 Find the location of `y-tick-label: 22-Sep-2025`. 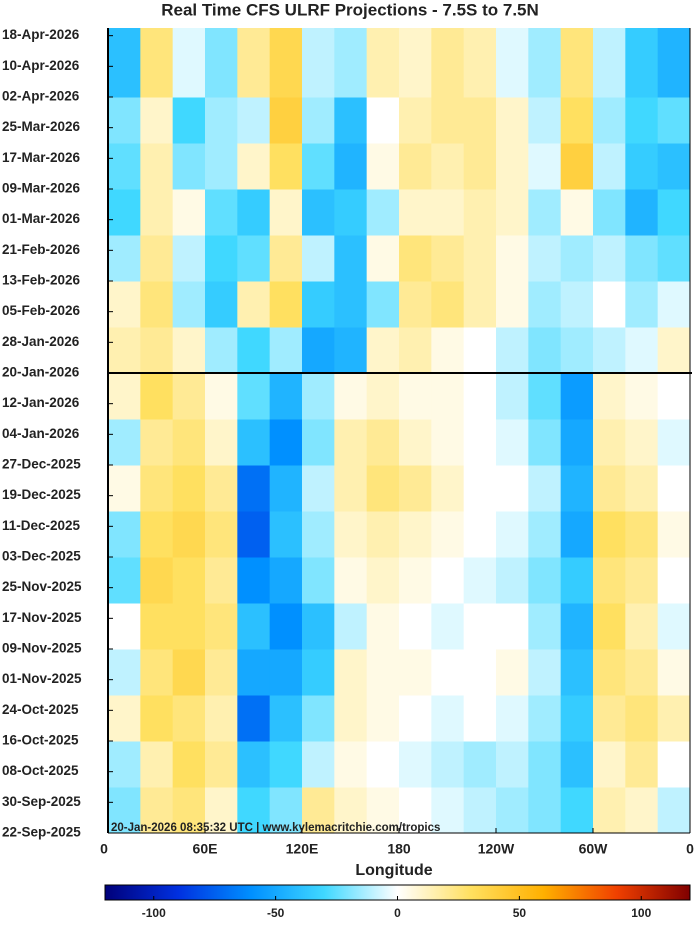

y-tick-label: 22-Sep-2025 is located at coordinates (41, 832).